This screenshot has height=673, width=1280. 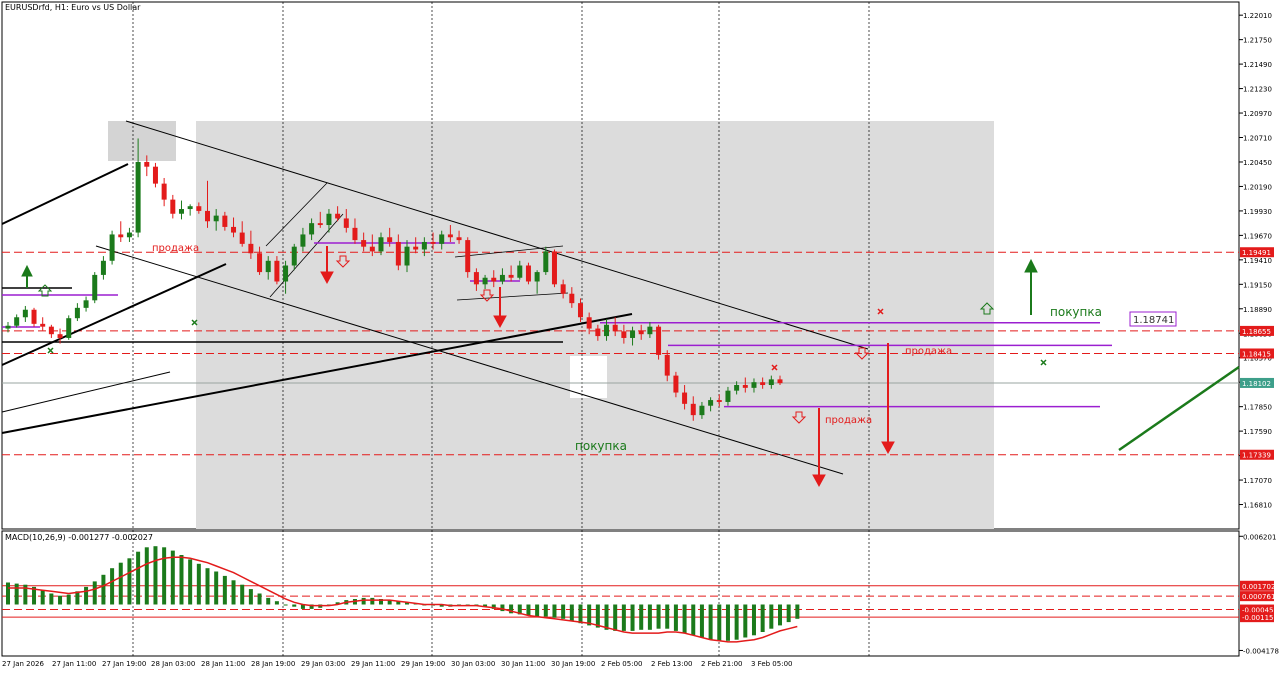 I want to click on x-tick-label: 2 Feb 13:00, so click(x=671, y=664).